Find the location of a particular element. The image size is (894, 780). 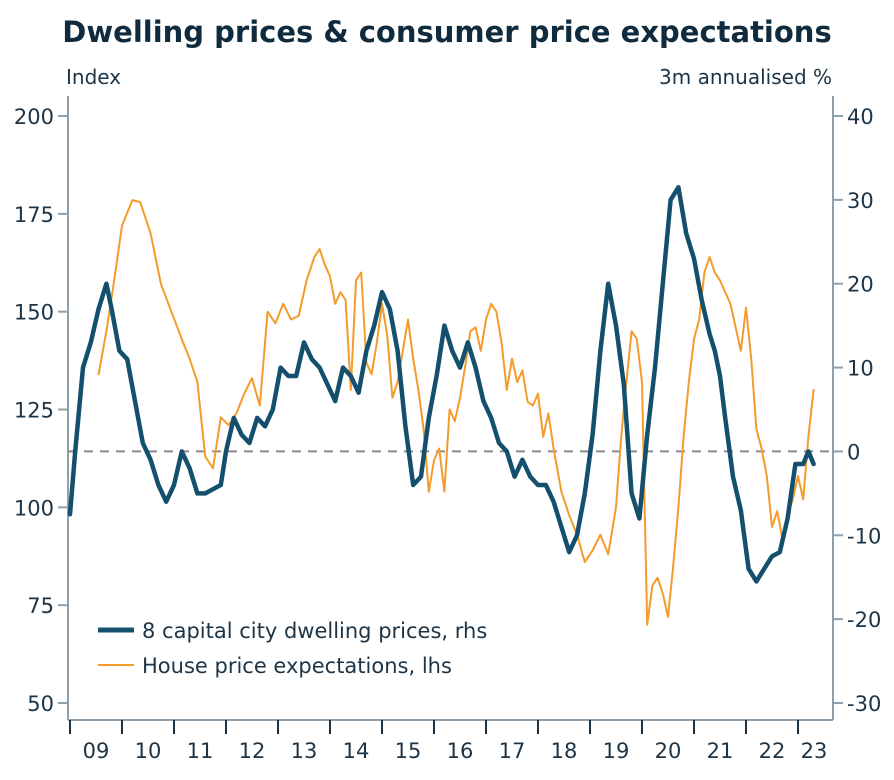

left-tick-label: 175 is located at coordinates (34, 215).